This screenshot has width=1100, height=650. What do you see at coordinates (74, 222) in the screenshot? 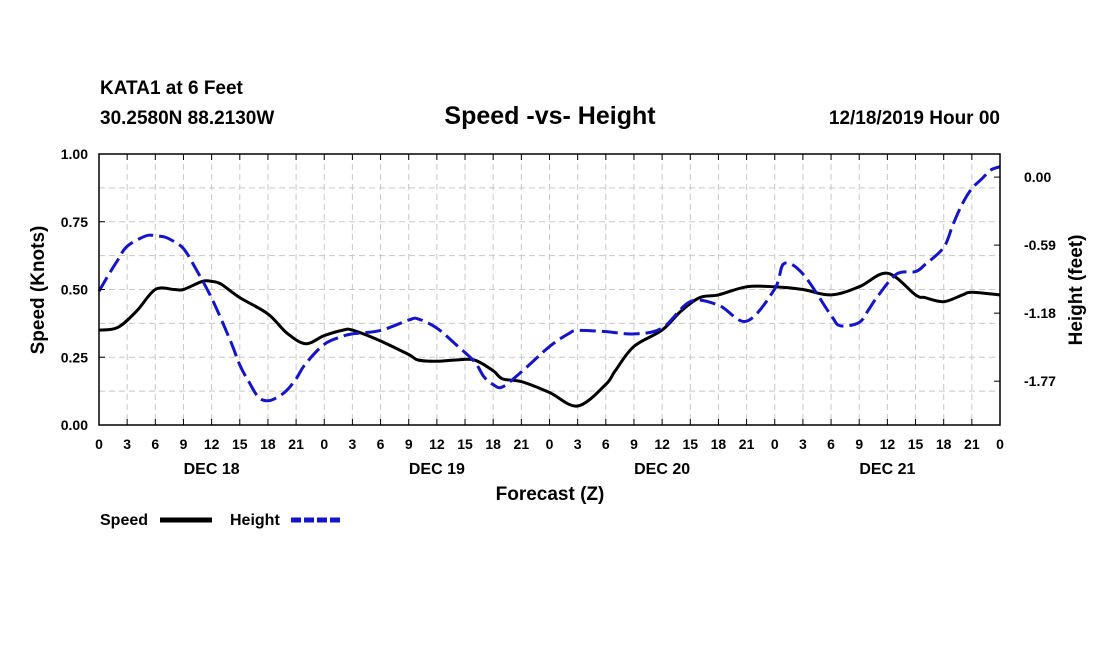
I see `y-tick-label: 0.75` at bounding box center [74, 222].